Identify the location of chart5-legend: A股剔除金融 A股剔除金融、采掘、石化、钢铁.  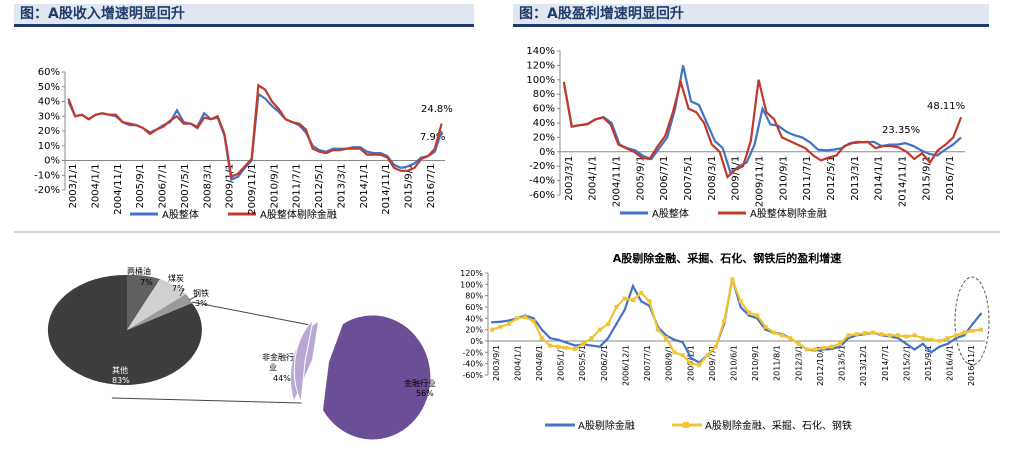
(698, 425).